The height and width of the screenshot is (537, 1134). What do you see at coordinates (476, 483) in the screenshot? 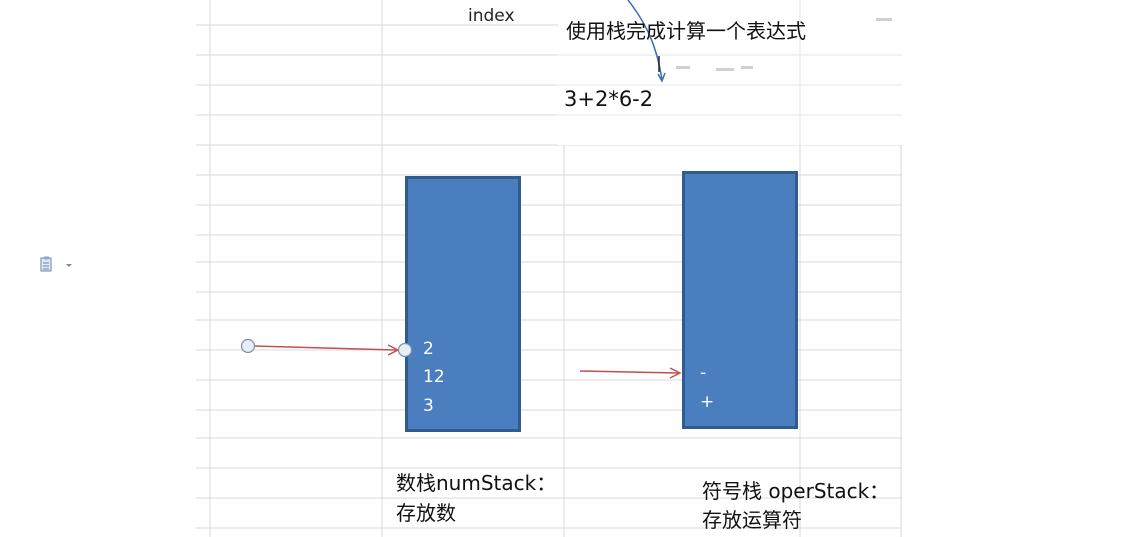
I see `num-stack-label: 数栈numStack：` at bounding box center [476, 483].